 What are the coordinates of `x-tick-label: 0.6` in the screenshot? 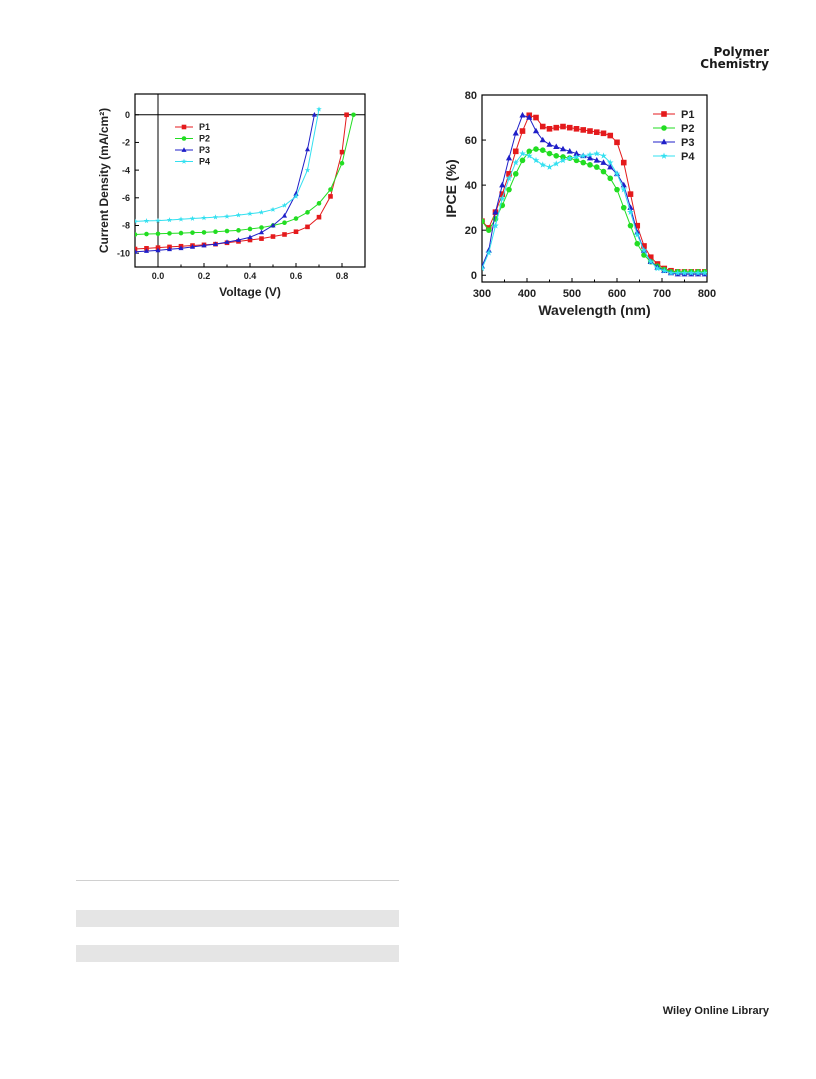 It's located at (296, 276).